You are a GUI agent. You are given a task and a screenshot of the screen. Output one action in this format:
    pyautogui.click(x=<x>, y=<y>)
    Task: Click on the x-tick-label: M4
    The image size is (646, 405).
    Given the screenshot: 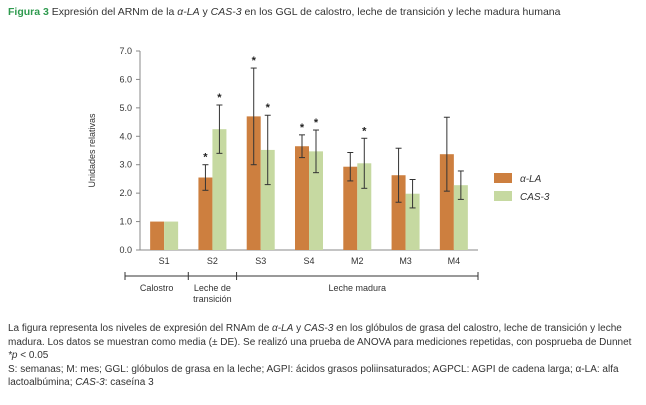 What is the action you would take?
    pyautogui.click(x=454, y=261)
    